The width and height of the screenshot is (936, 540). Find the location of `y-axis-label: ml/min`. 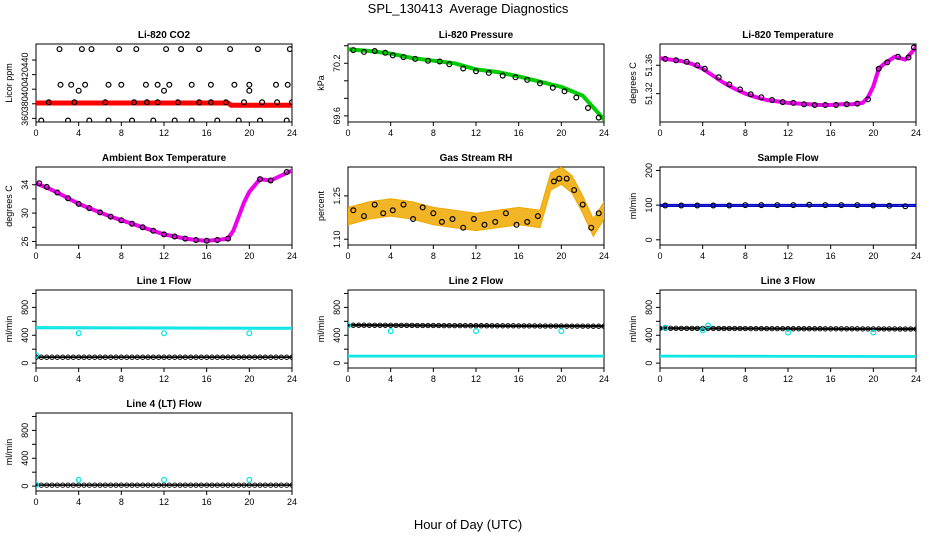

y-axis-label: ml/min is located at coordinates (633, 329).